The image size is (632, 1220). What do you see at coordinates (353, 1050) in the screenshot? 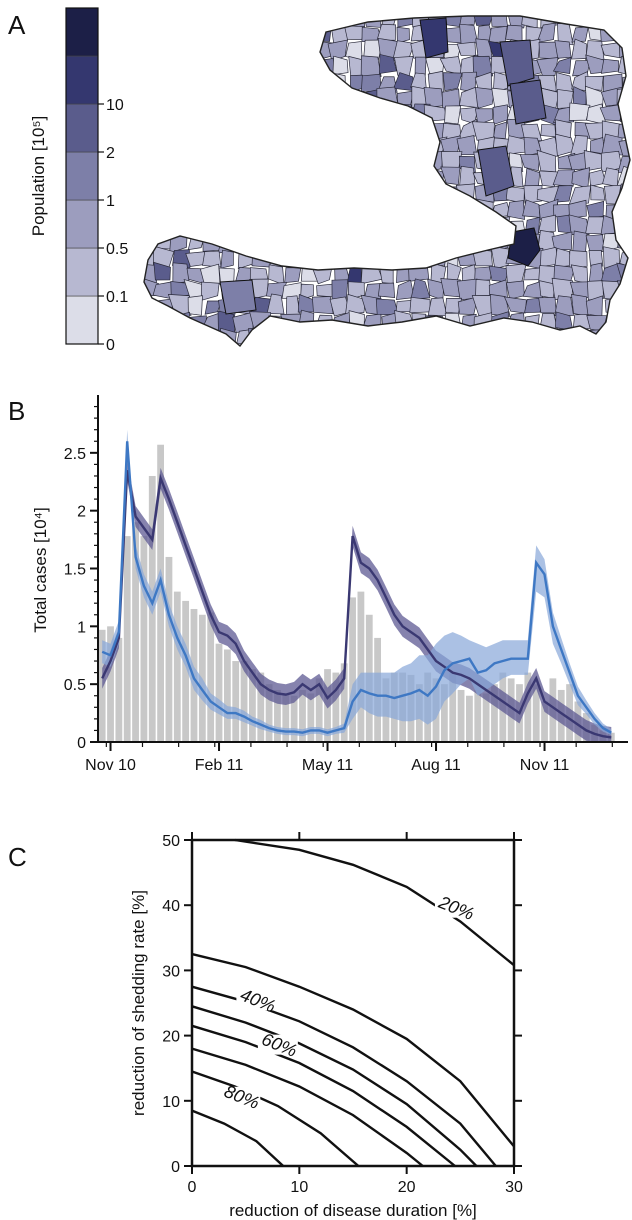
I see `contour-line` at bounding box center [353, 1050].